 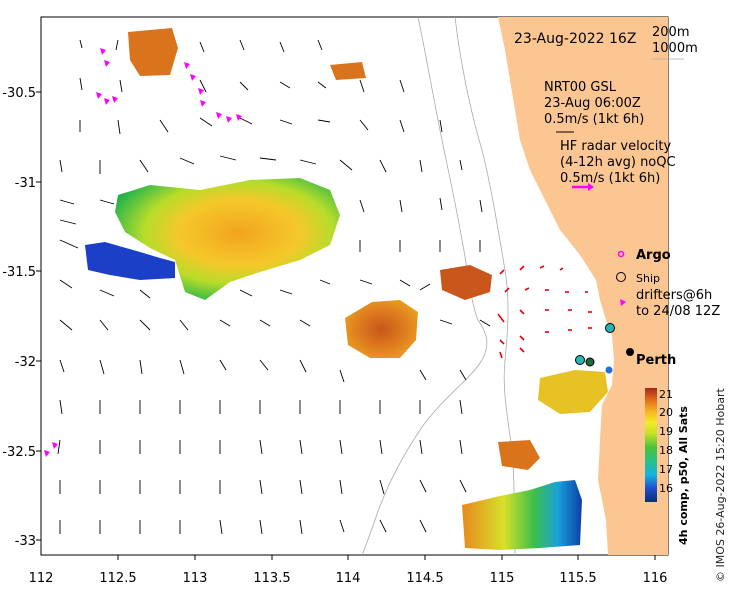 I want to click on sst-patch-coast-north, so click(x=466, y=282).